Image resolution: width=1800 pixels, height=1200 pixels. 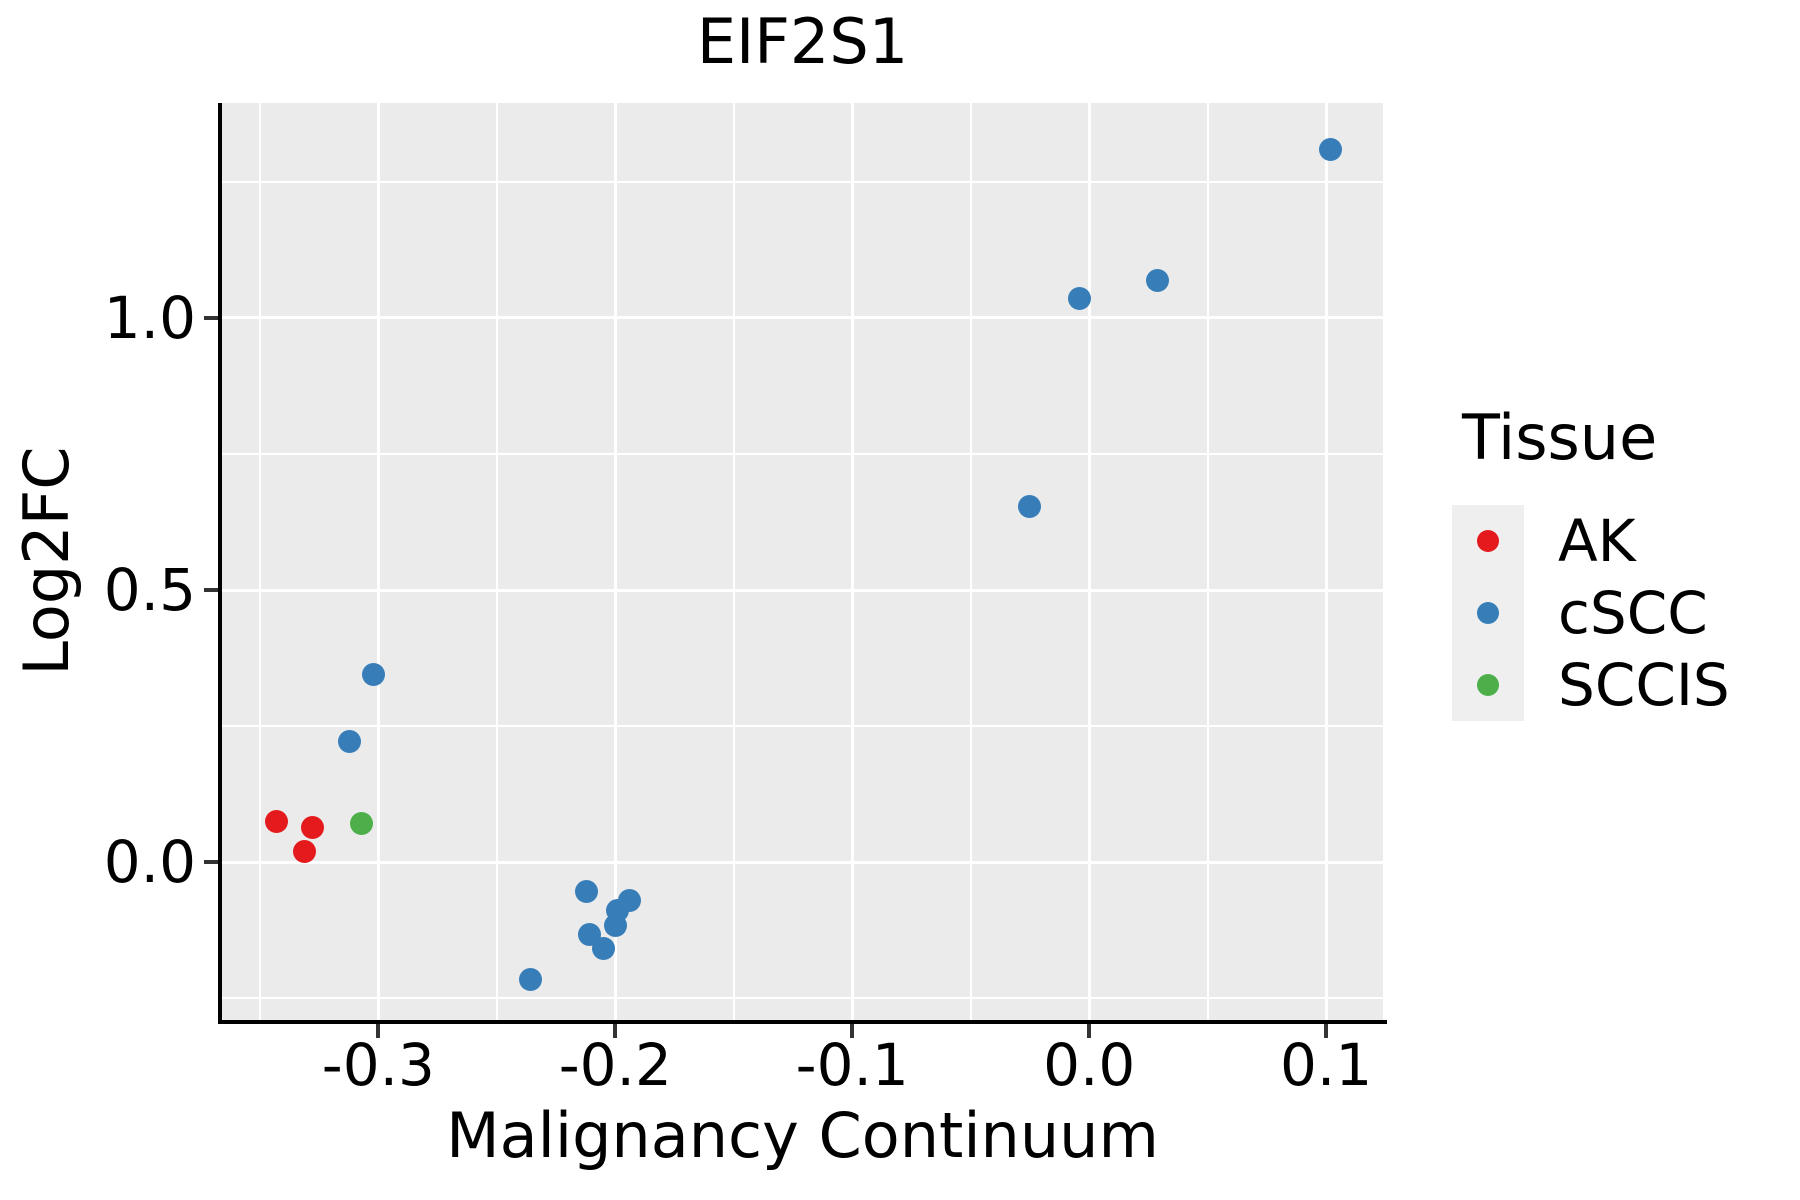 I want to click on x-tick-label: -0.3, so click(x=378, y=1065).